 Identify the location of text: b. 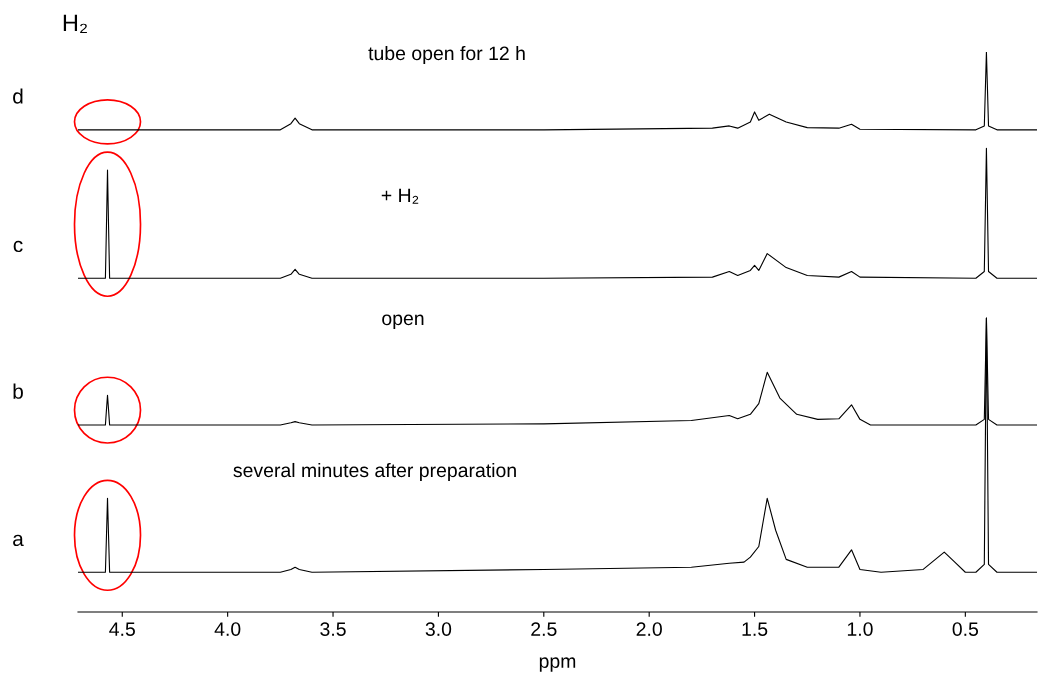
(18, 391).